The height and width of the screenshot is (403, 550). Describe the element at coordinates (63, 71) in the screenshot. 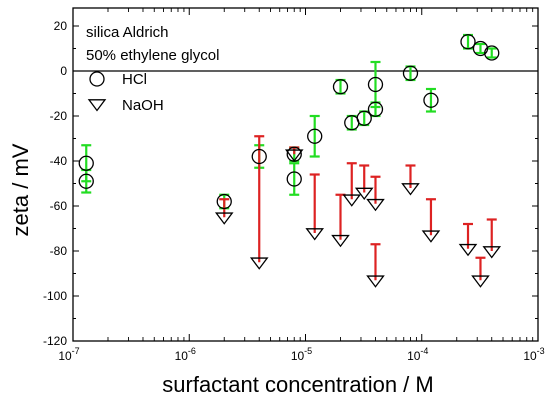

I see `y-tick-label: 0` at that location.